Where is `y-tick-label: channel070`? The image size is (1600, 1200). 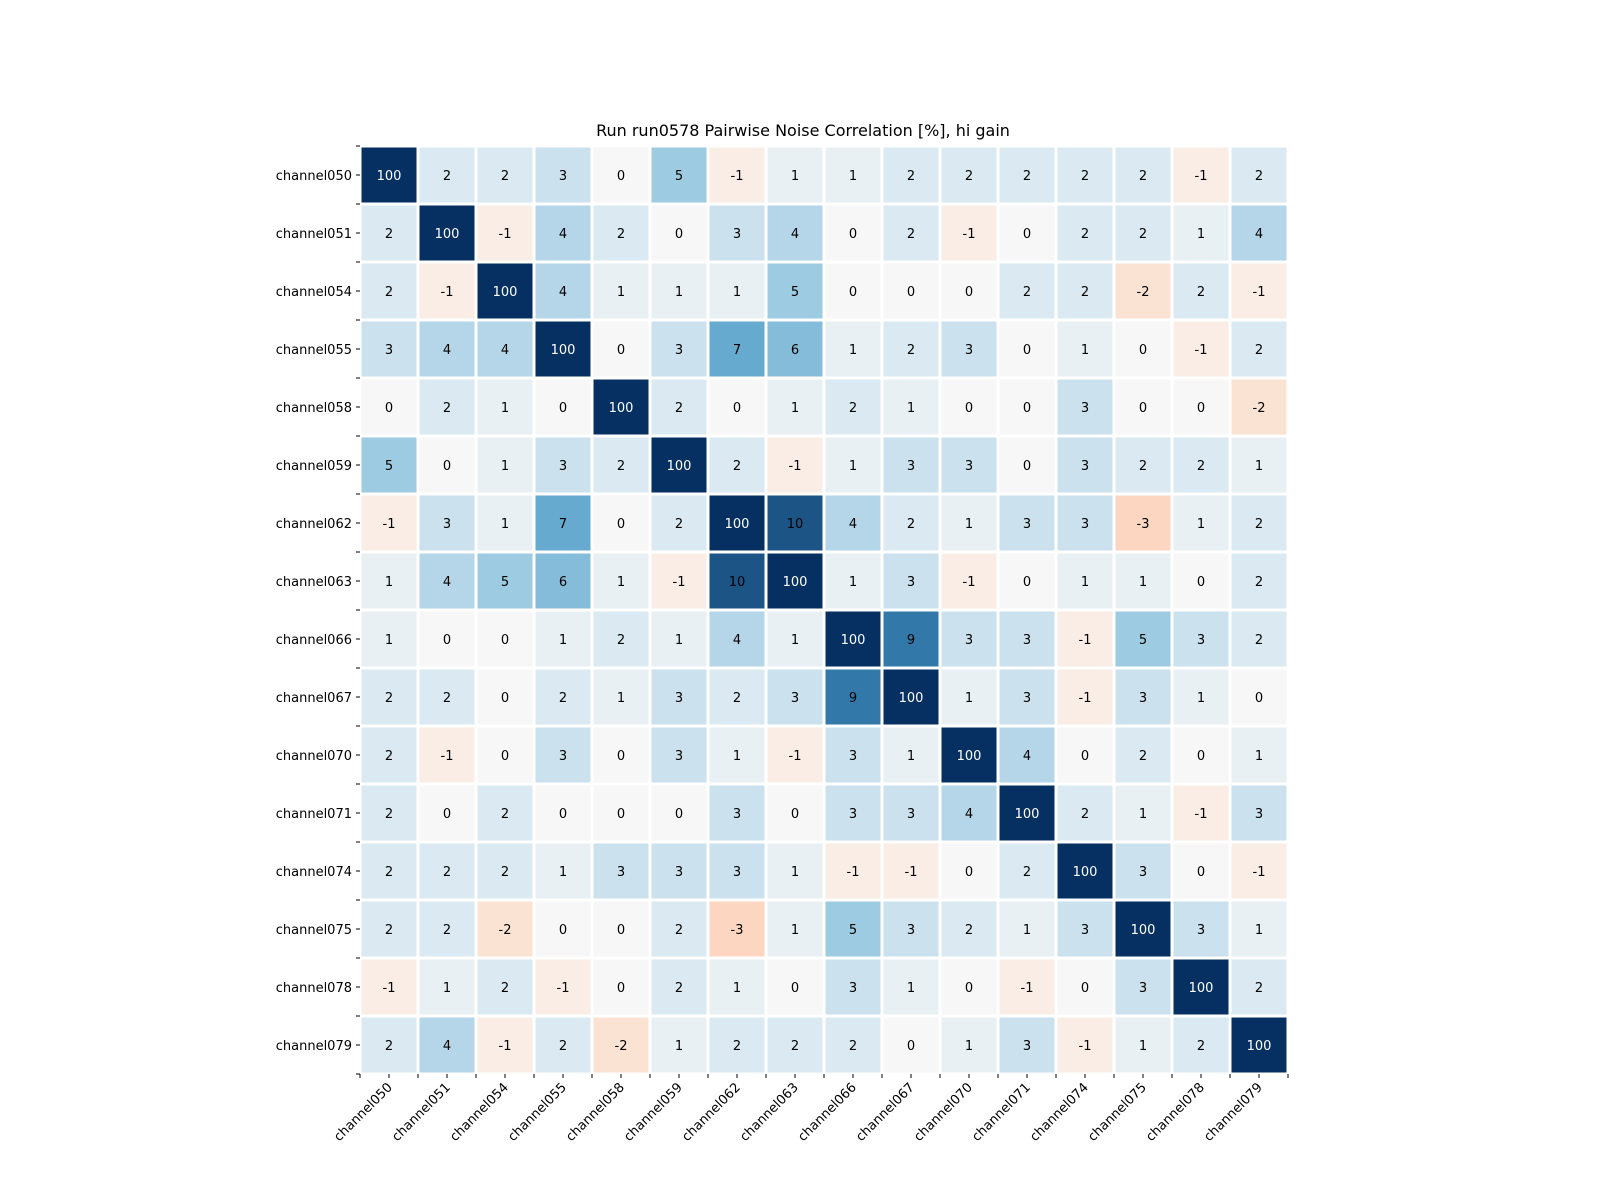
y-tick-label: channel070 is located at coordinates (314, 756).